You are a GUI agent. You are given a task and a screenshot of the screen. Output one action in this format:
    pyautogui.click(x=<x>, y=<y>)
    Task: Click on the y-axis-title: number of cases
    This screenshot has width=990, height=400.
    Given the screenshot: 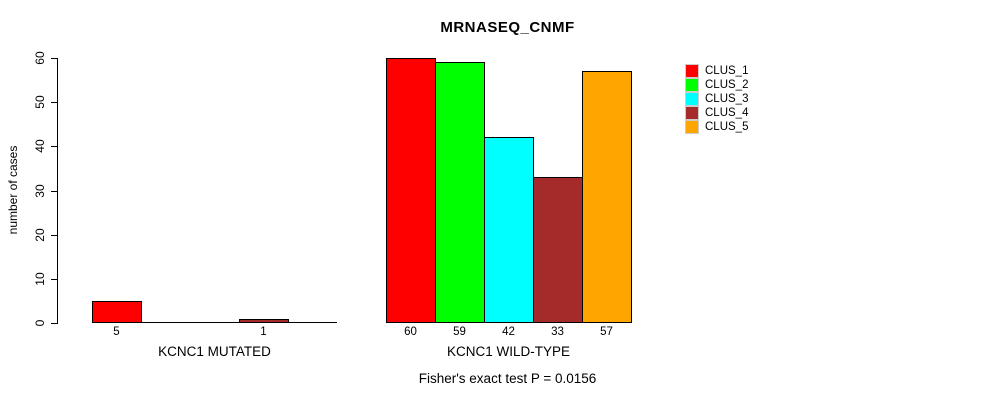 What is the action you would take?
    pyautogui.click(x=13, y=190)
    